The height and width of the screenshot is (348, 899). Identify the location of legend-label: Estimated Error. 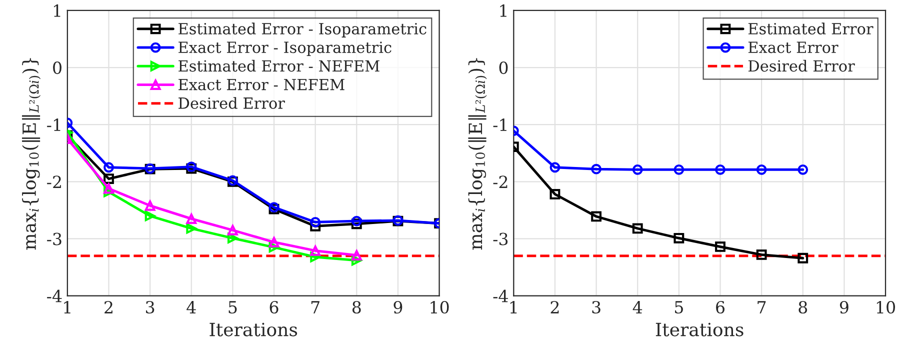
(811, 28).